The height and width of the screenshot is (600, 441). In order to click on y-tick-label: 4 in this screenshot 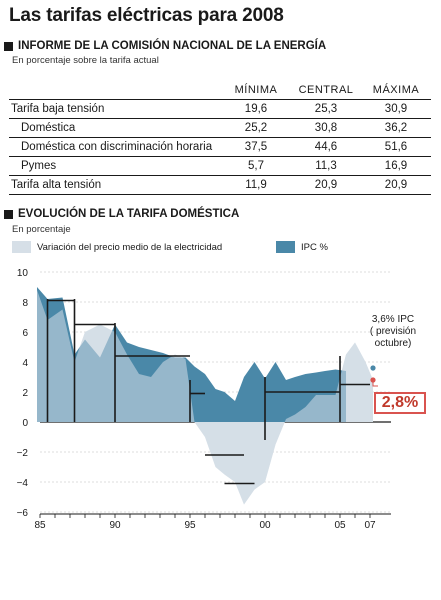, I will do `click(25, 363)`.